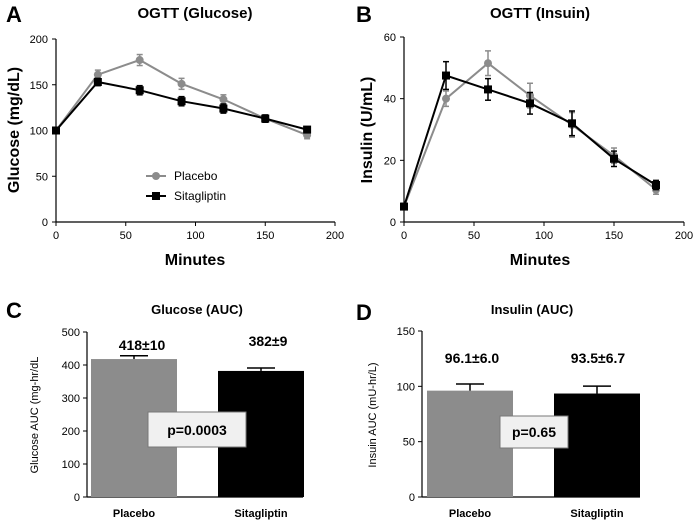 The height and width of the screenshot is (526, 696). Describe the element at coordinates (530, 130) in the screenshot. I see `insulin-line-series` at that location.